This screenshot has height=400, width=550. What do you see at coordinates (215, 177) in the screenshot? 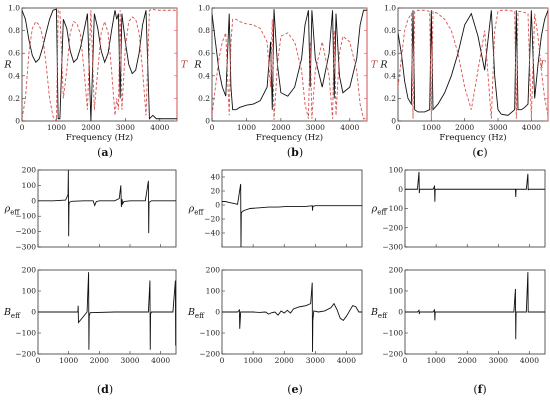
I see `y-tick-label: 40` at bounding box center [215, 177].